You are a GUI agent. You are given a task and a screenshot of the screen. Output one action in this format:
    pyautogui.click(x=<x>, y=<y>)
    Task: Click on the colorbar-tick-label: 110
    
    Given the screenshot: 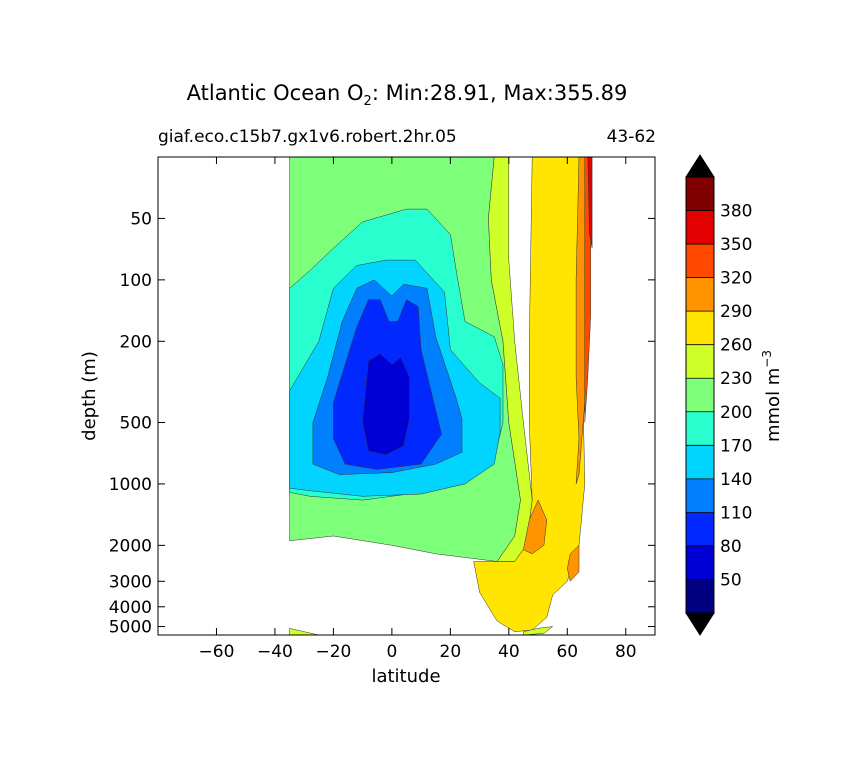 What is the action you would take?
    pyautogui.click(x=736, y=513)
    